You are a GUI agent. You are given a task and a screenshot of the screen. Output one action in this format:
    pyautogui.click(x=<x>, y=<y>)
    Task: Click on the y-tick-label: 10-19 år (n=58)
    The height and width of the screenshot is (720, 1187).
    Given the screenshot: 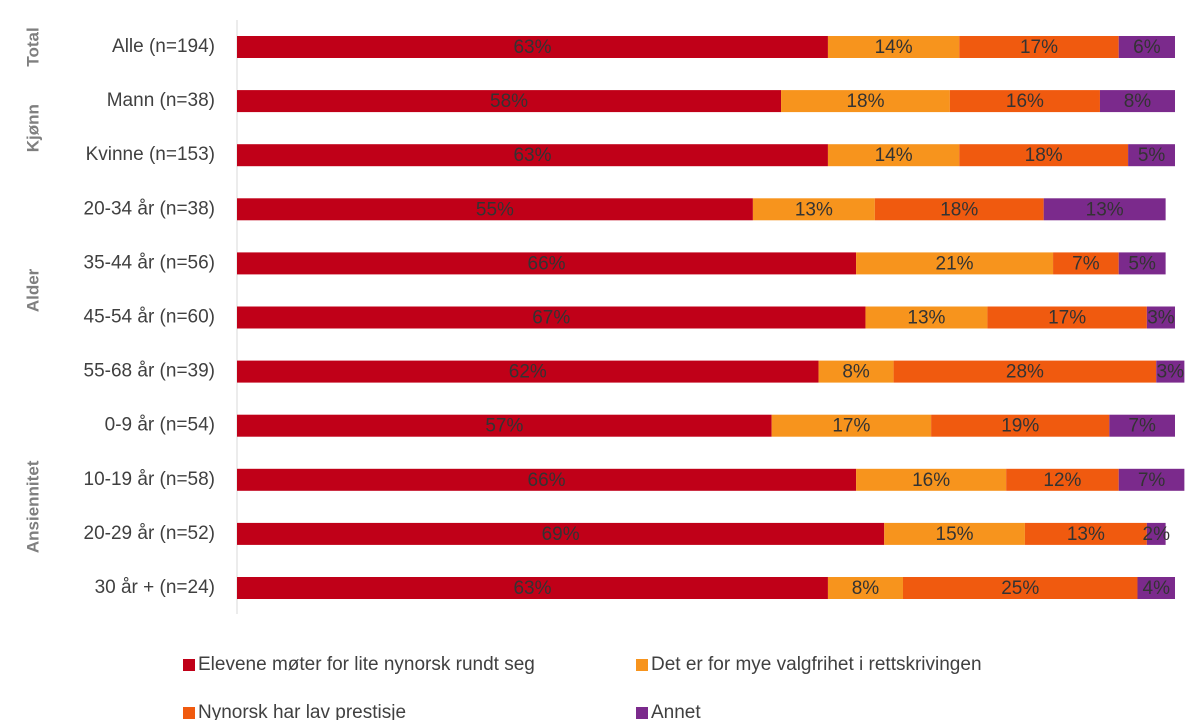 What is the action you would take?
    pyautogui.click(x=150, y=479)
    